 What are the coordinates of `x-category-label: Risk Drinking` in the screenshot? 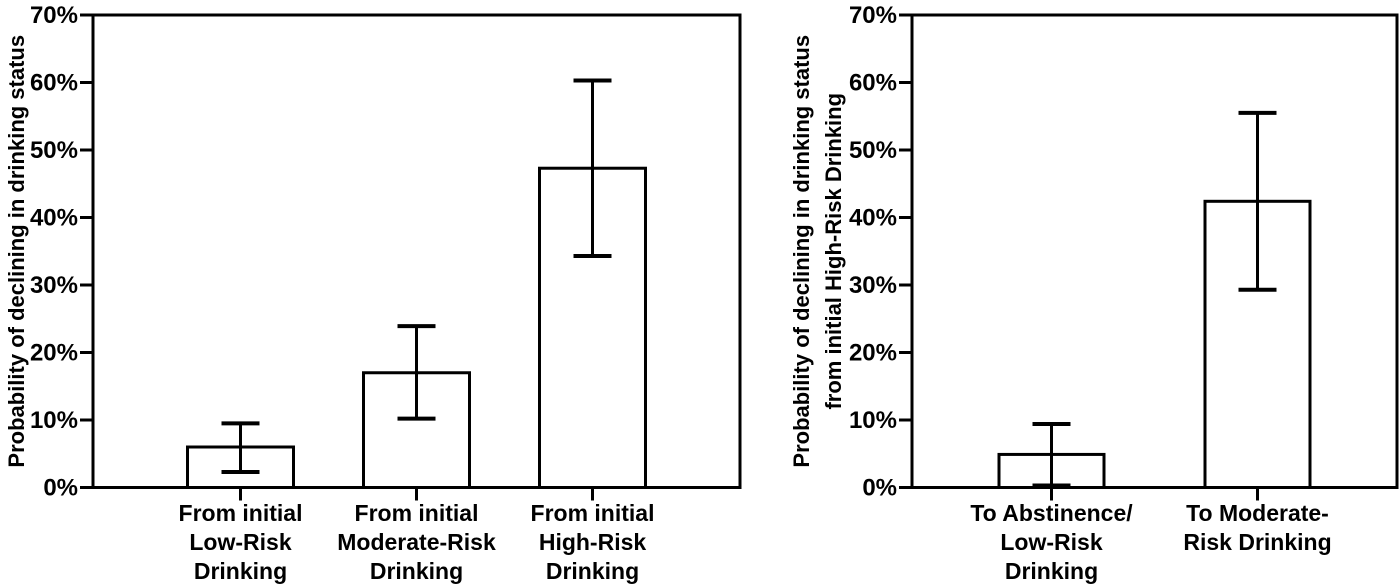 It's located at (1257, 542).